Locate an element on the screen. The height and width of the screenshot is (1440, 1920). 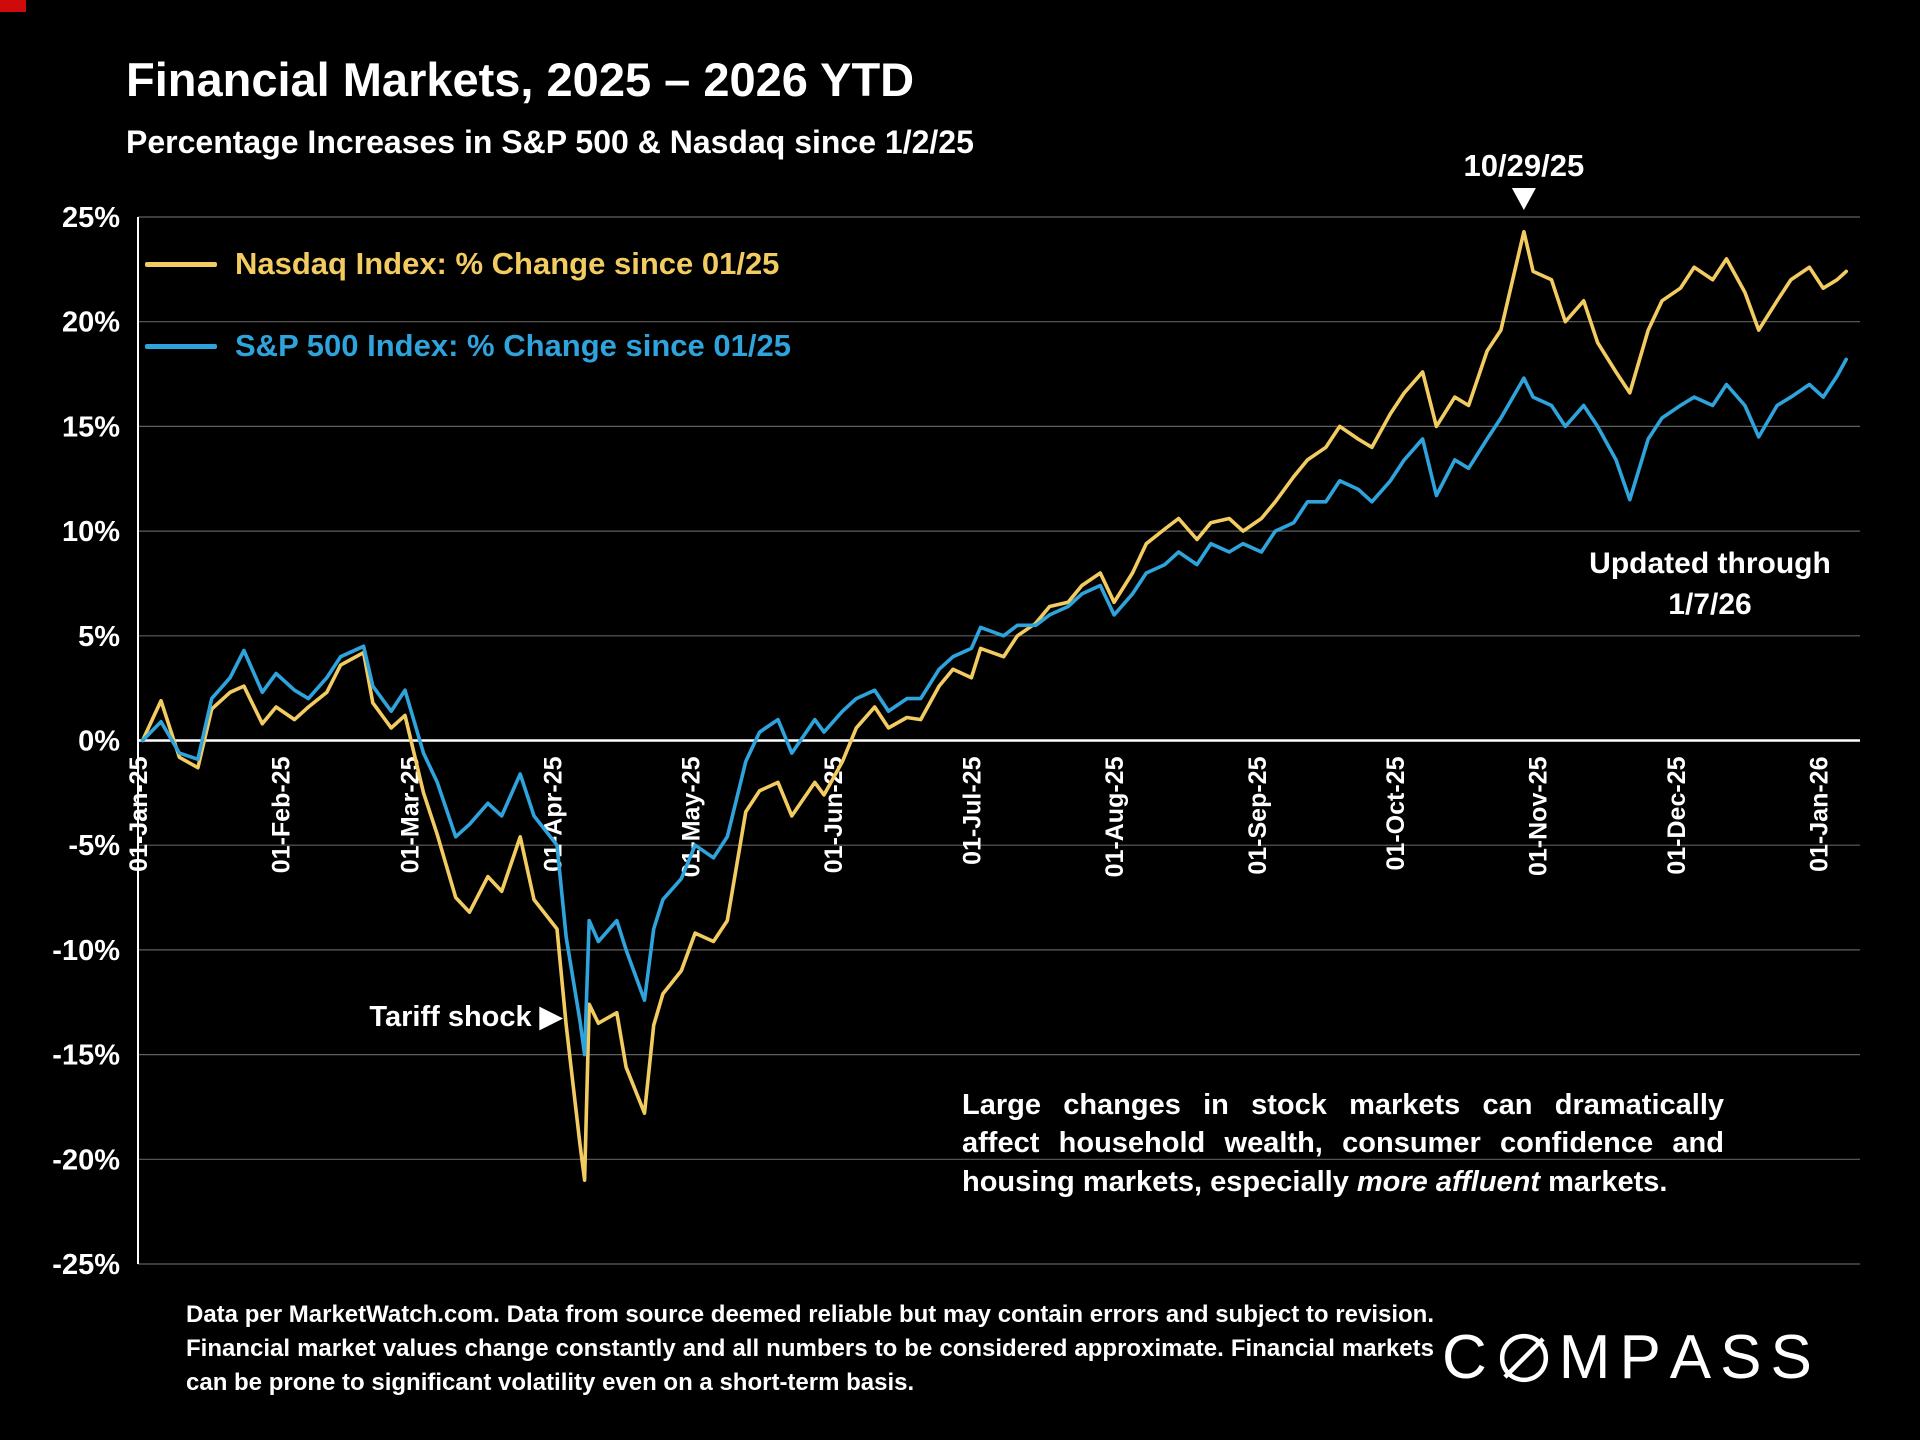
y-tick-label: 15% is located at coordinates (91, 427).